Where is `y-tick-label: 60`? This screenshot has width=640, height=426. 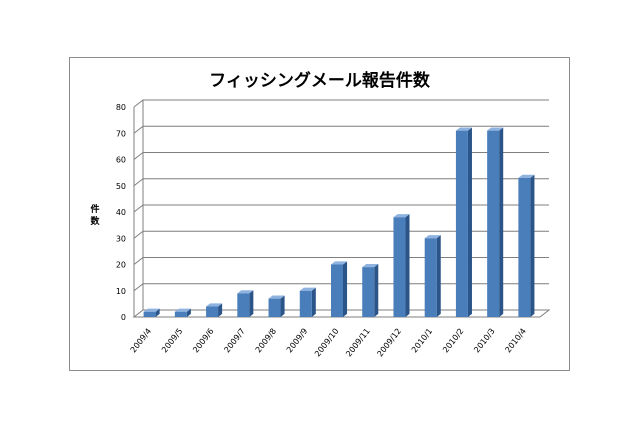
y-tick-label: 60 is located at coordinates (121, 160).